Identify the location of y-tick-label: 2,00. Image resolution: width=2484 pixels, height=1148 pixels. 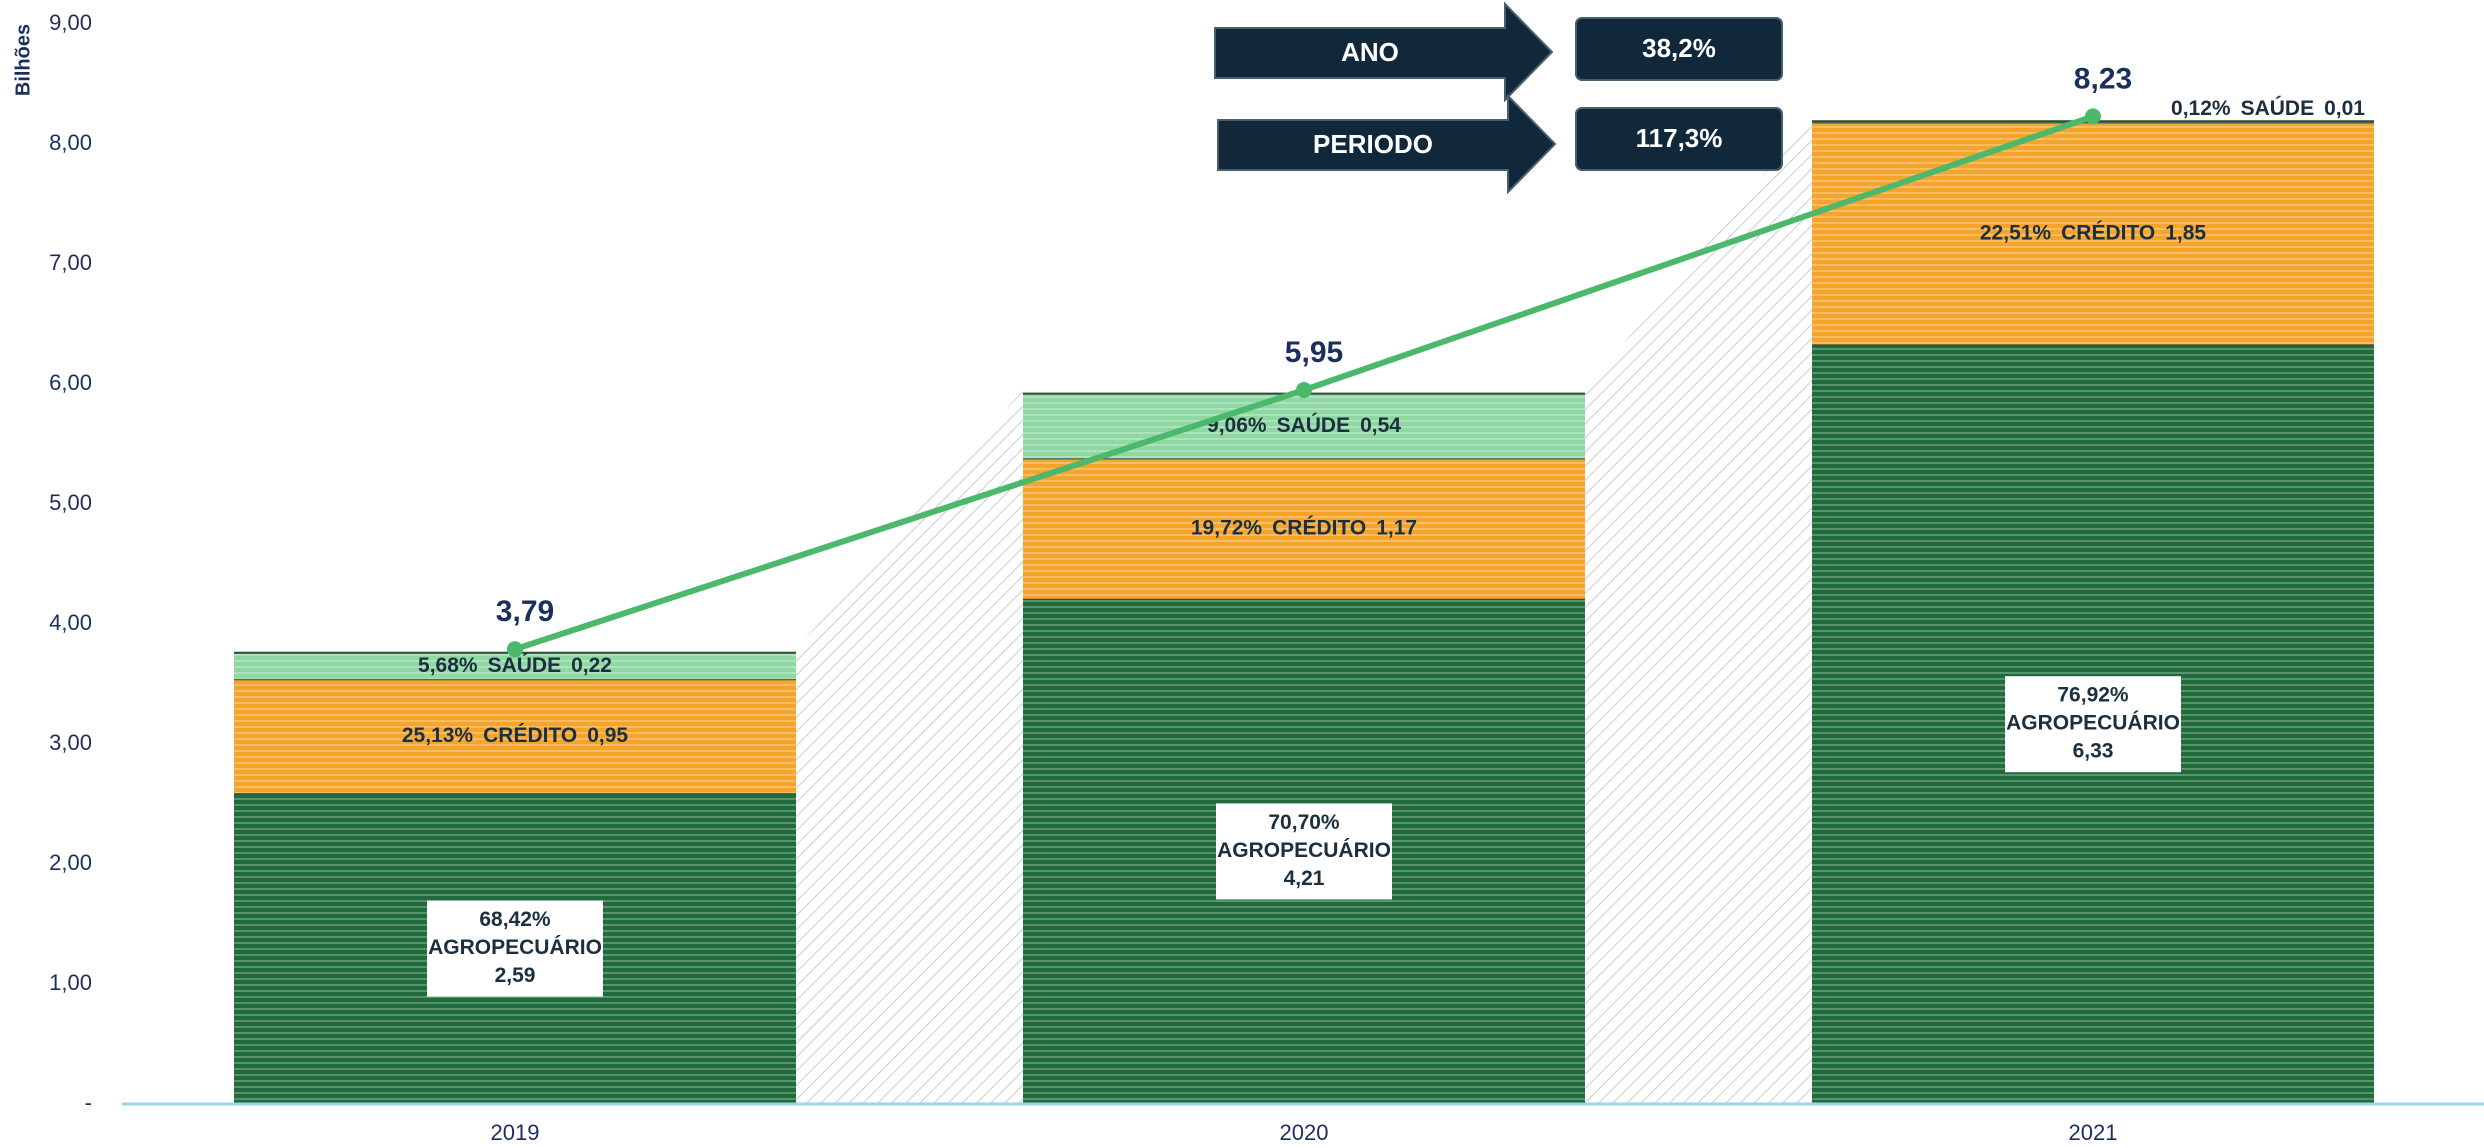
(70, 862).